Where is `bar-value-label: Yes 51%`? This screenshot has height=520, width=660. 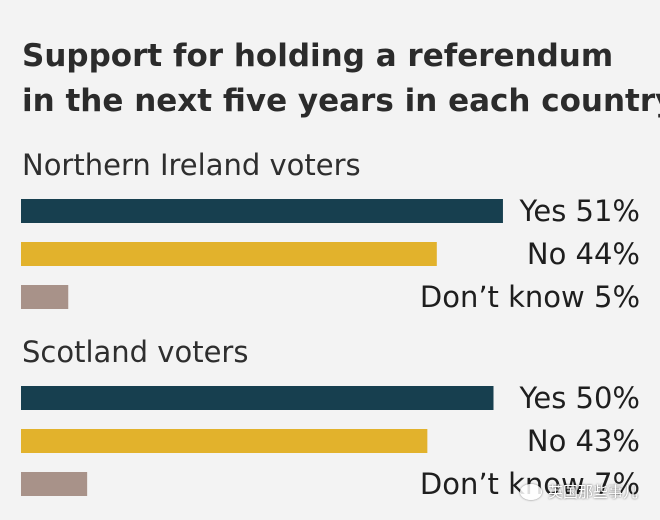
bar-value-label: Yes 51% is located at coordinates (580, 211).